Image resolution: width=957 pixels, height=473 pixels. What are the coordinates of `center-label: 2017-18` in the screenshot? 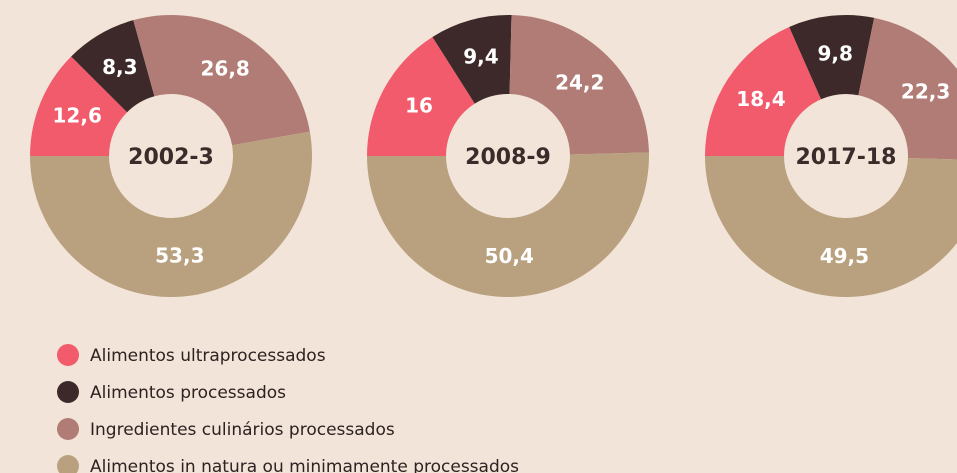 It's located at (846, 157).